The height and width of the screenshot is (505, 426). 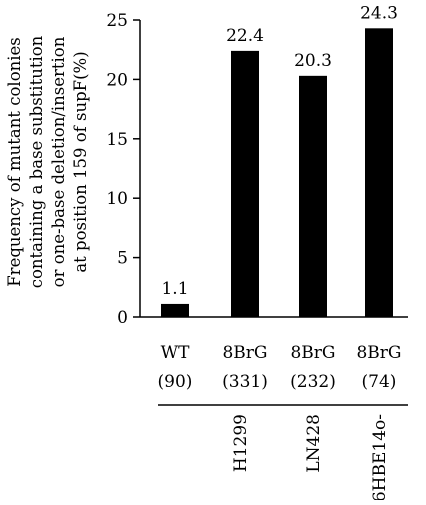 What do you see at coordinates (174, 289) in the screenshot?
I see `bar-value-label: 1.1` at bounding box center [174, 289].